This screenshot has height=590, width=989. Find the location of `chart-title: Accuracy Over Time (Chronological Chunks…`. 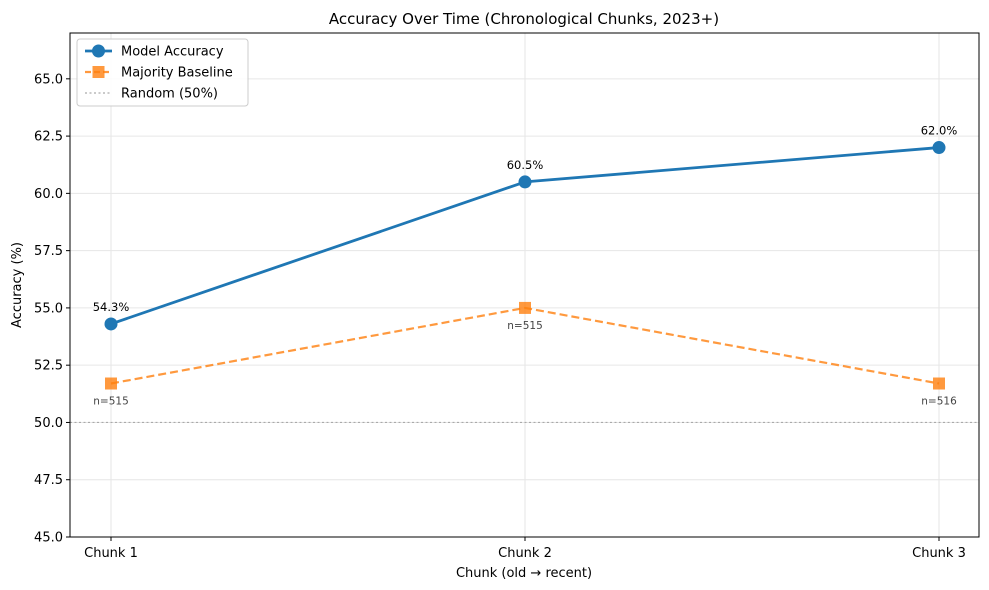

chart-title: Accuracy Over Time (Chronological Chunks… is located at coordinates (524, 19).